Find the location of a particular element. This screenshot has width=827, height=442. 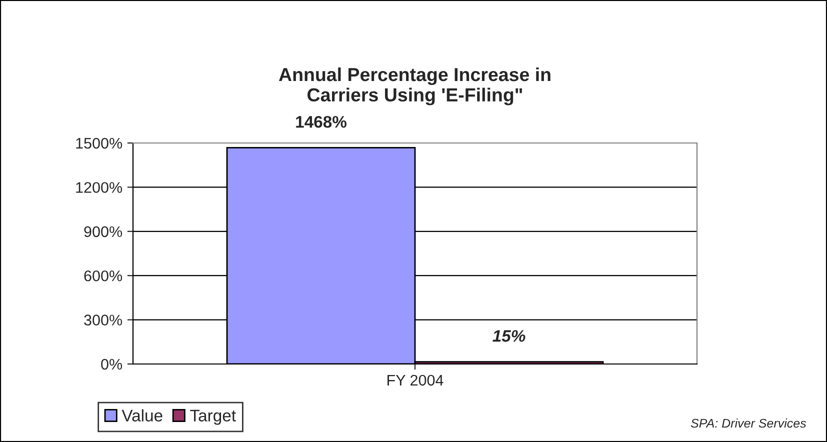

y-tick-label: 900% is located at coordinates (103, 232).